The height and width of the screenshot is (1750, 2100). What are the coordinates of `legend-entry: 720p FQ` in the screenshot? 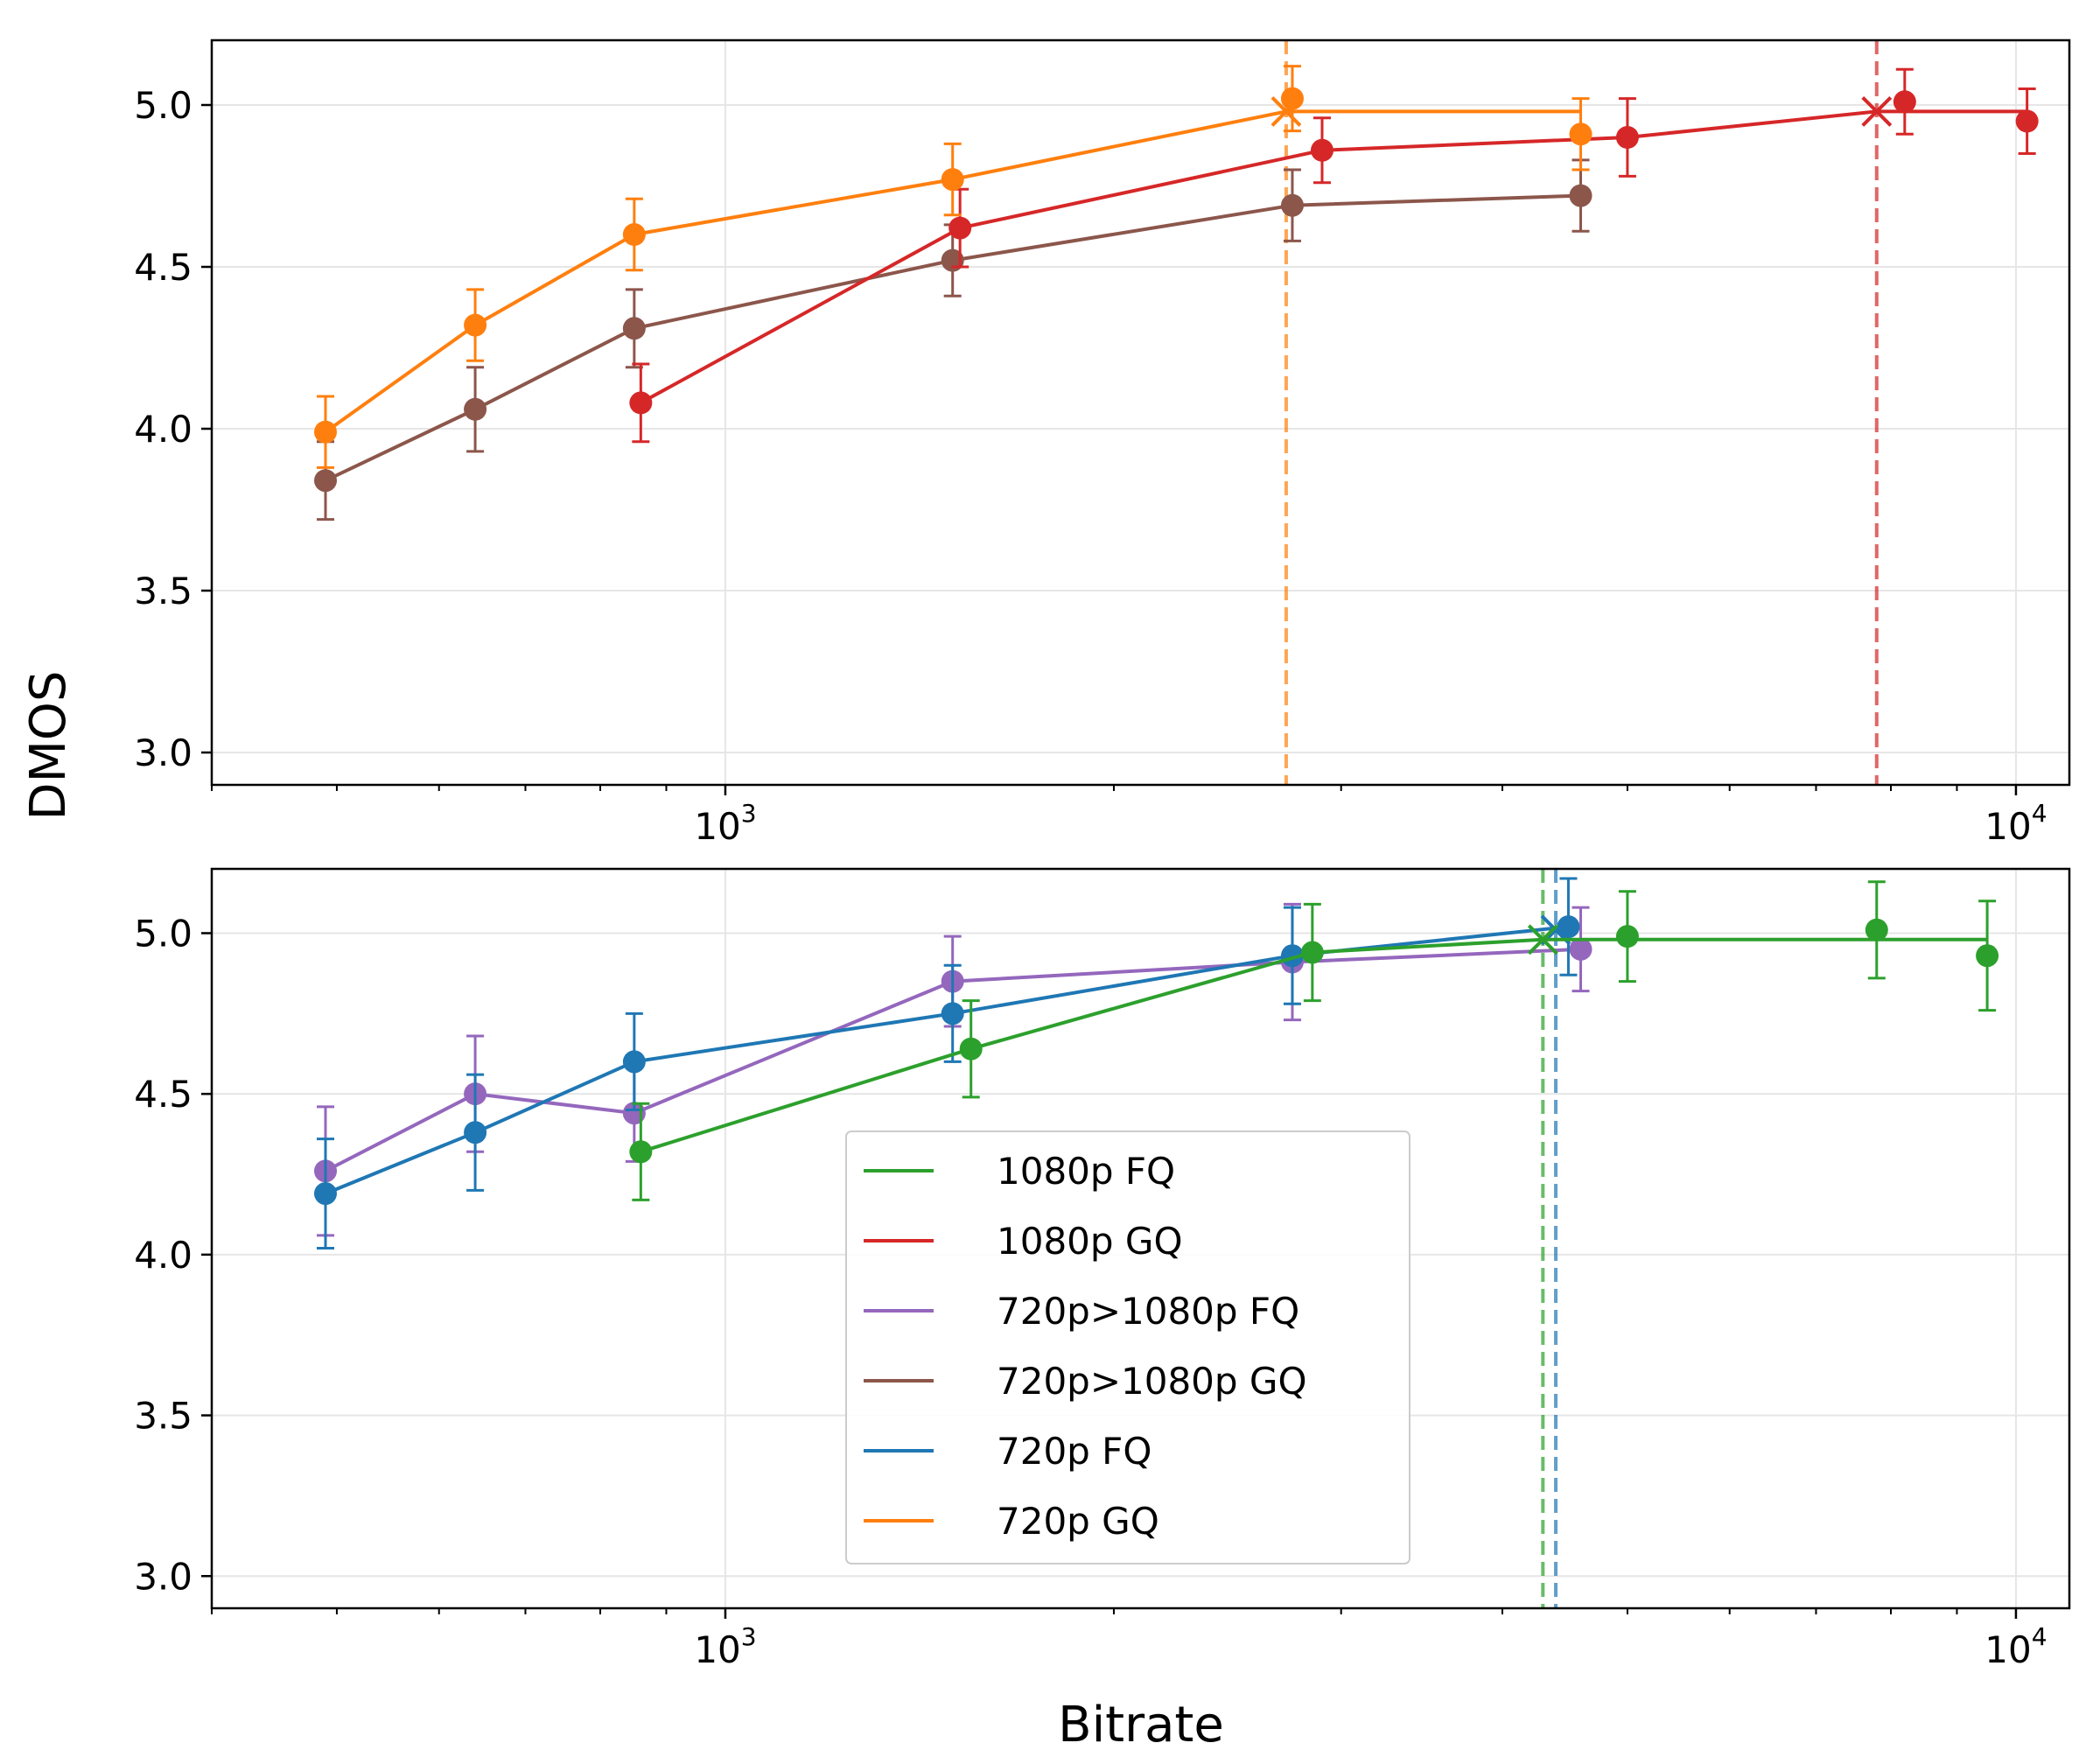 It's located at (1074, 1451).